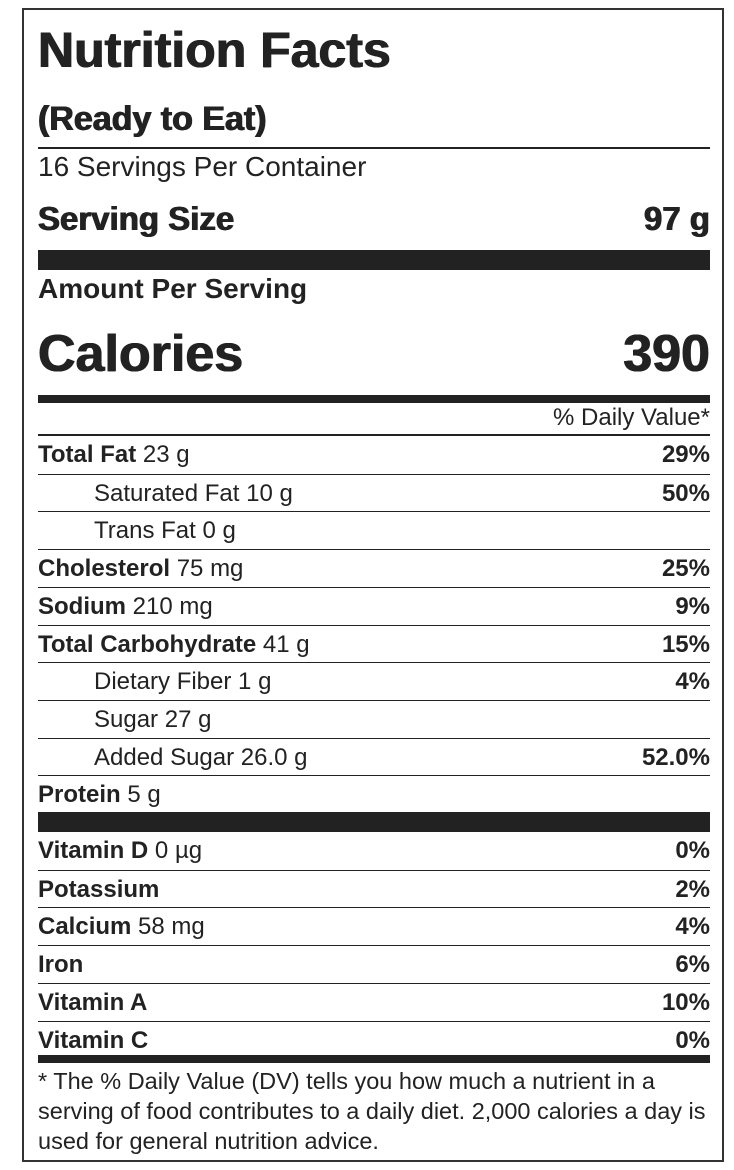 The width and height of the screenshot is (734, 1170). Describe the element at coordinates (163, 682) in the screenshot. I see `nutrient-name: Dietary Fiber` at that location.